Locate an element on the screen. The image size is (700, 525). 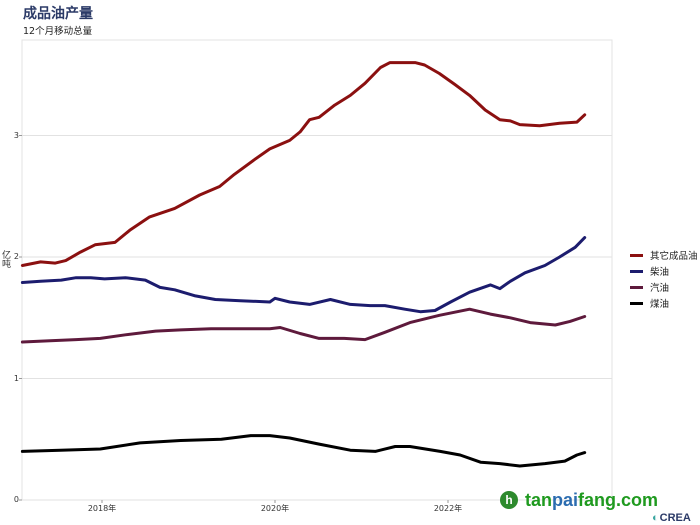
legend-label: 柴油 is located at coordinates (660, 272).